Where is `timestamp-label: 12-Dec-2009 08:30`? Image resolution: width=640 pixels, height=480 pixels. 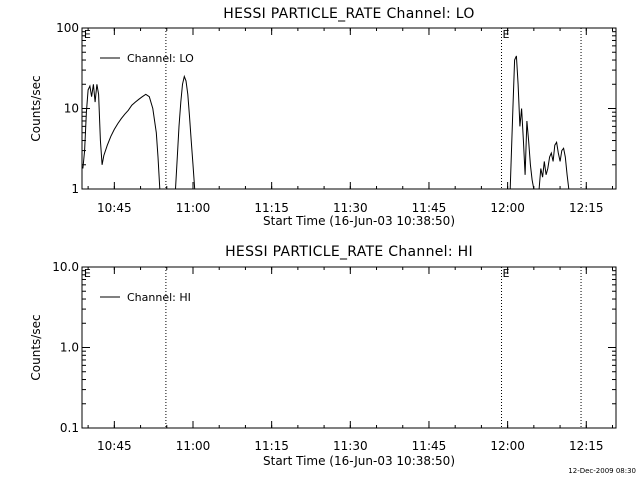 timestamp-label: 12-Dec-2009 08:30 is located at coordinates (602, 471).